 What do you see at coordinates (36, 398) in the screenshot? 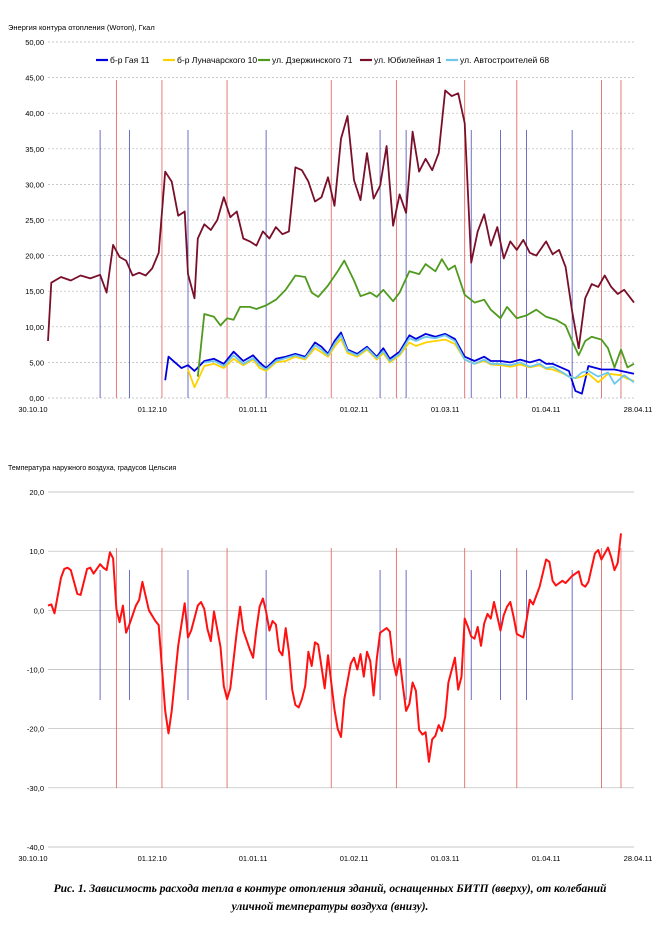
I see `y-tick-label: 0,00` at bounding box center [36, 398].